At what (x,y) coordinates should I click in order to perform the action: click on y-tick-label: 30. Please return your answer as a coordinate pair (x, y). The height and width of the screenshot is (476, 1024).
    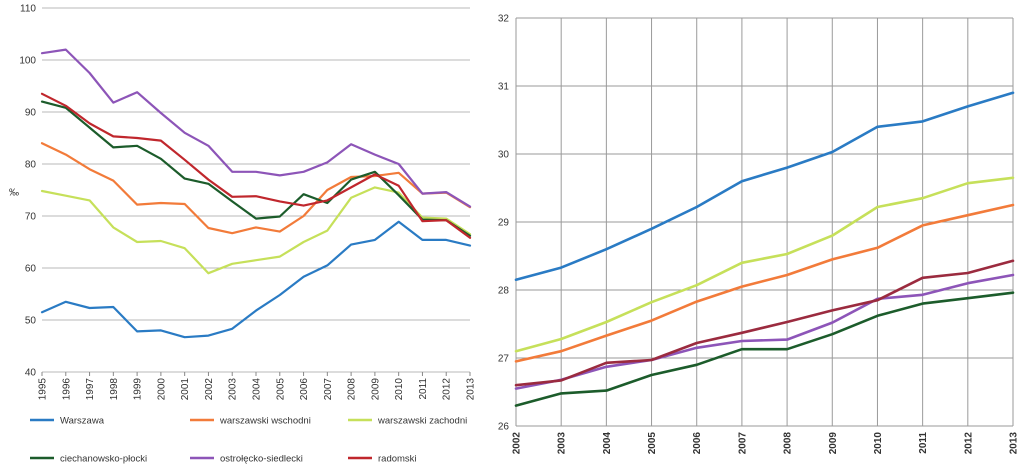
    Looking at the image, I should click on (504, 155).